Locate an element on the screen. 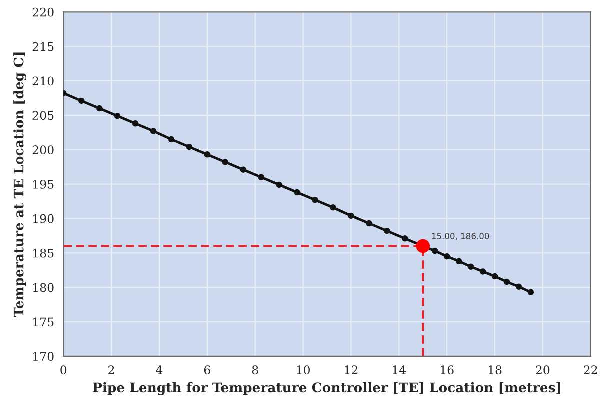 The height and width of the screenshot is (405, 606). y-tick-label: 180 is located at coordinates (44, 287).